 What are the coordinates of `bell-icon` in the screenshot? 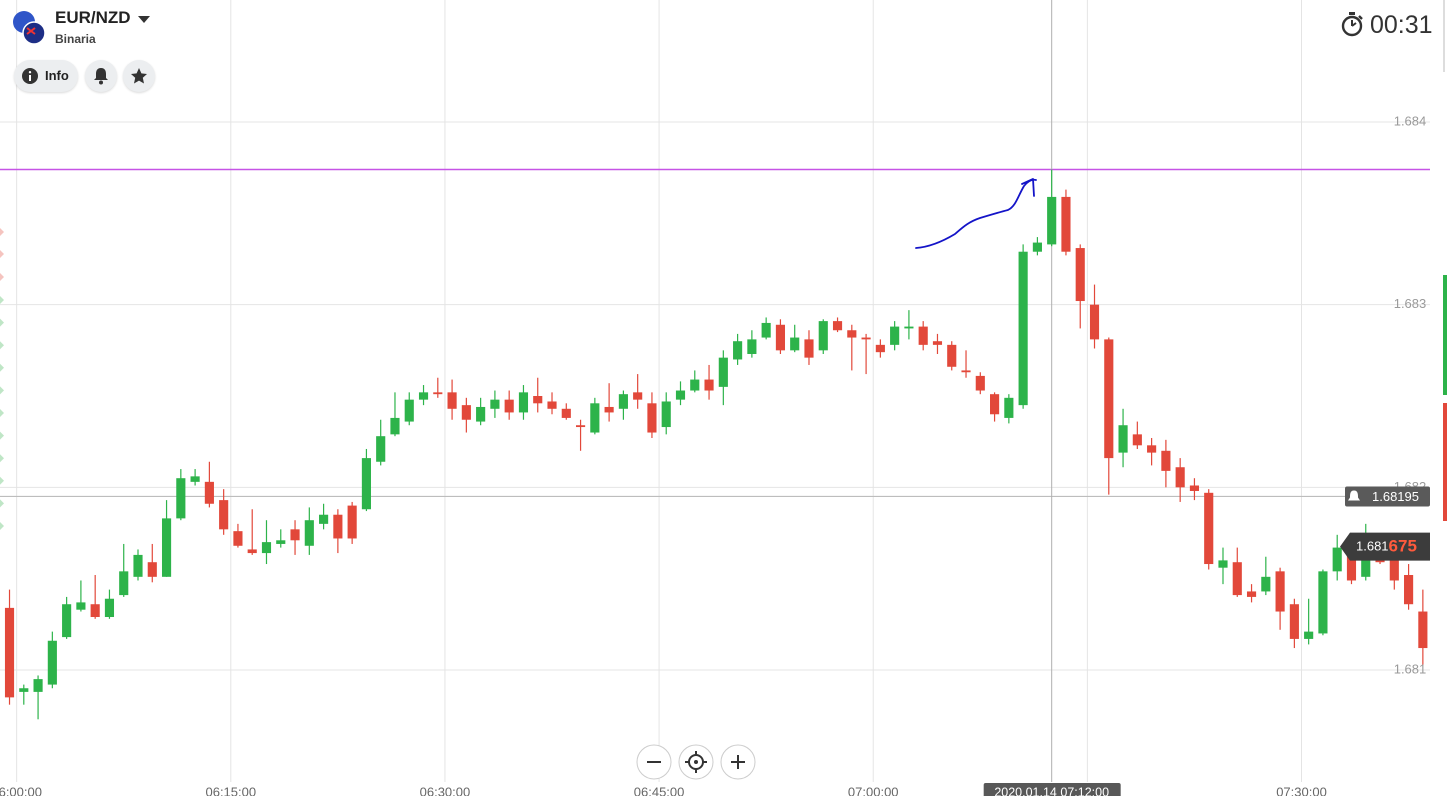 It's located at (101, 76).